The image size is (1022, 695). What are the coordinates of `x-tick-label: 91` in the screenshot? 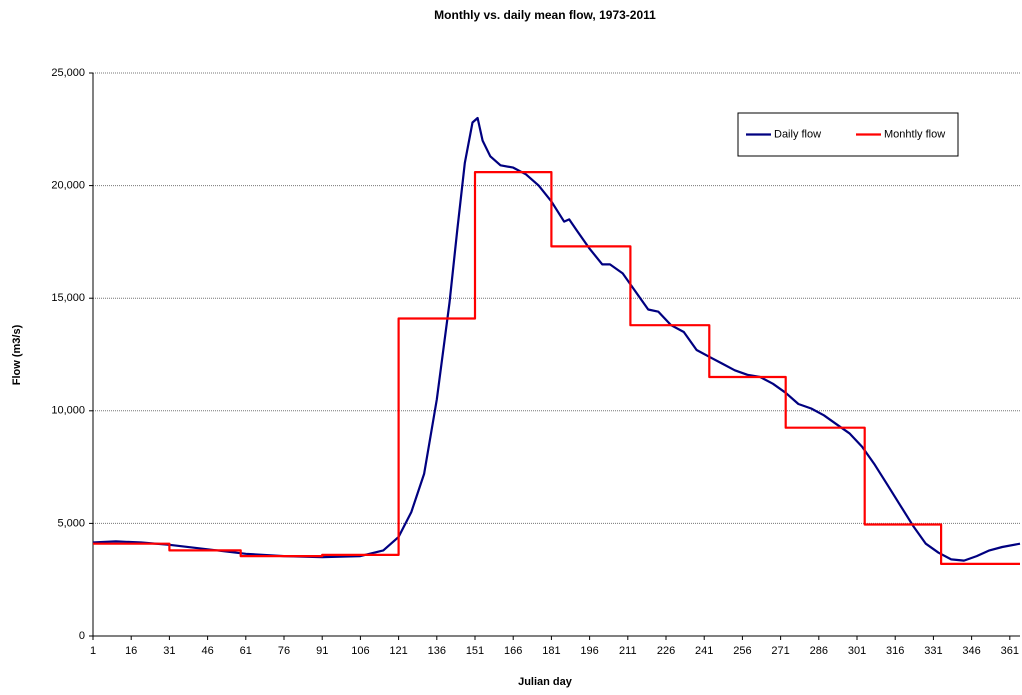 It's located at (322, 651).